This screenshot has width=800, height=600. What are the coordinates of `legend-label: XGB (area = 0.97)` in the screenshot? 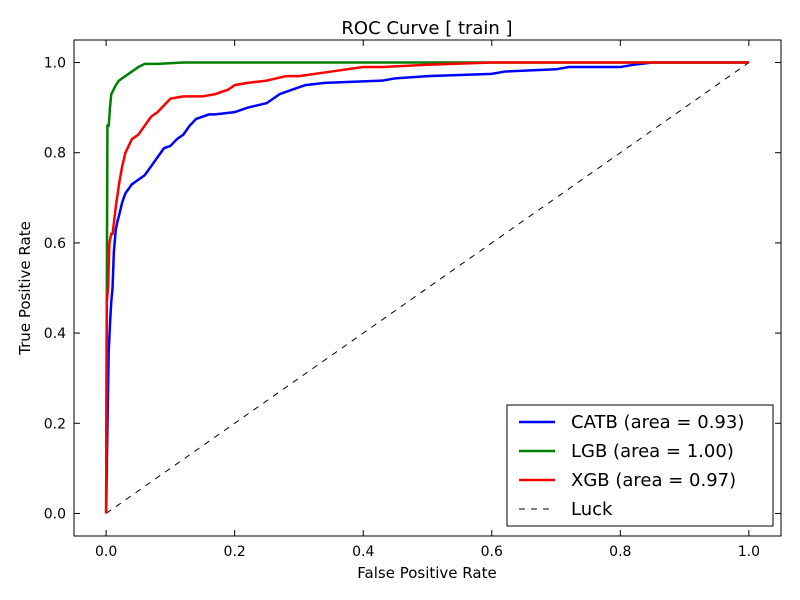 It's located at (653, 480).